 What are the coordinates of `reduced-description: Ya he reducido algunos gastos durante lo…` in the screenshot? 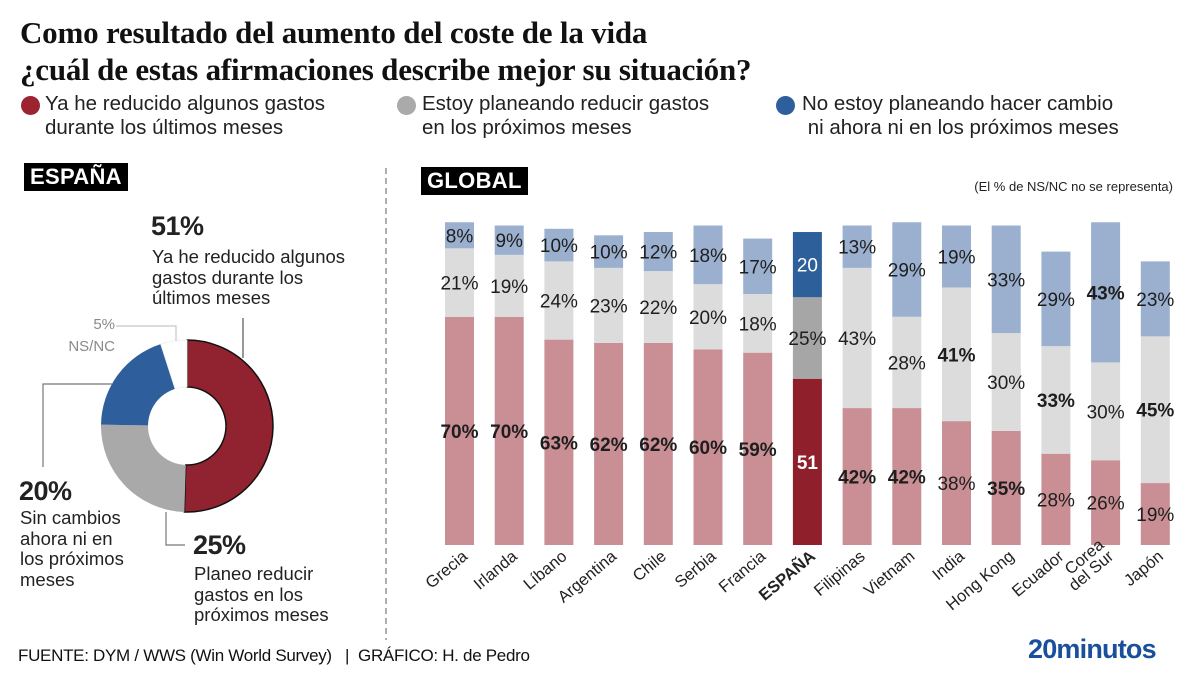 It's located at (248, 277).